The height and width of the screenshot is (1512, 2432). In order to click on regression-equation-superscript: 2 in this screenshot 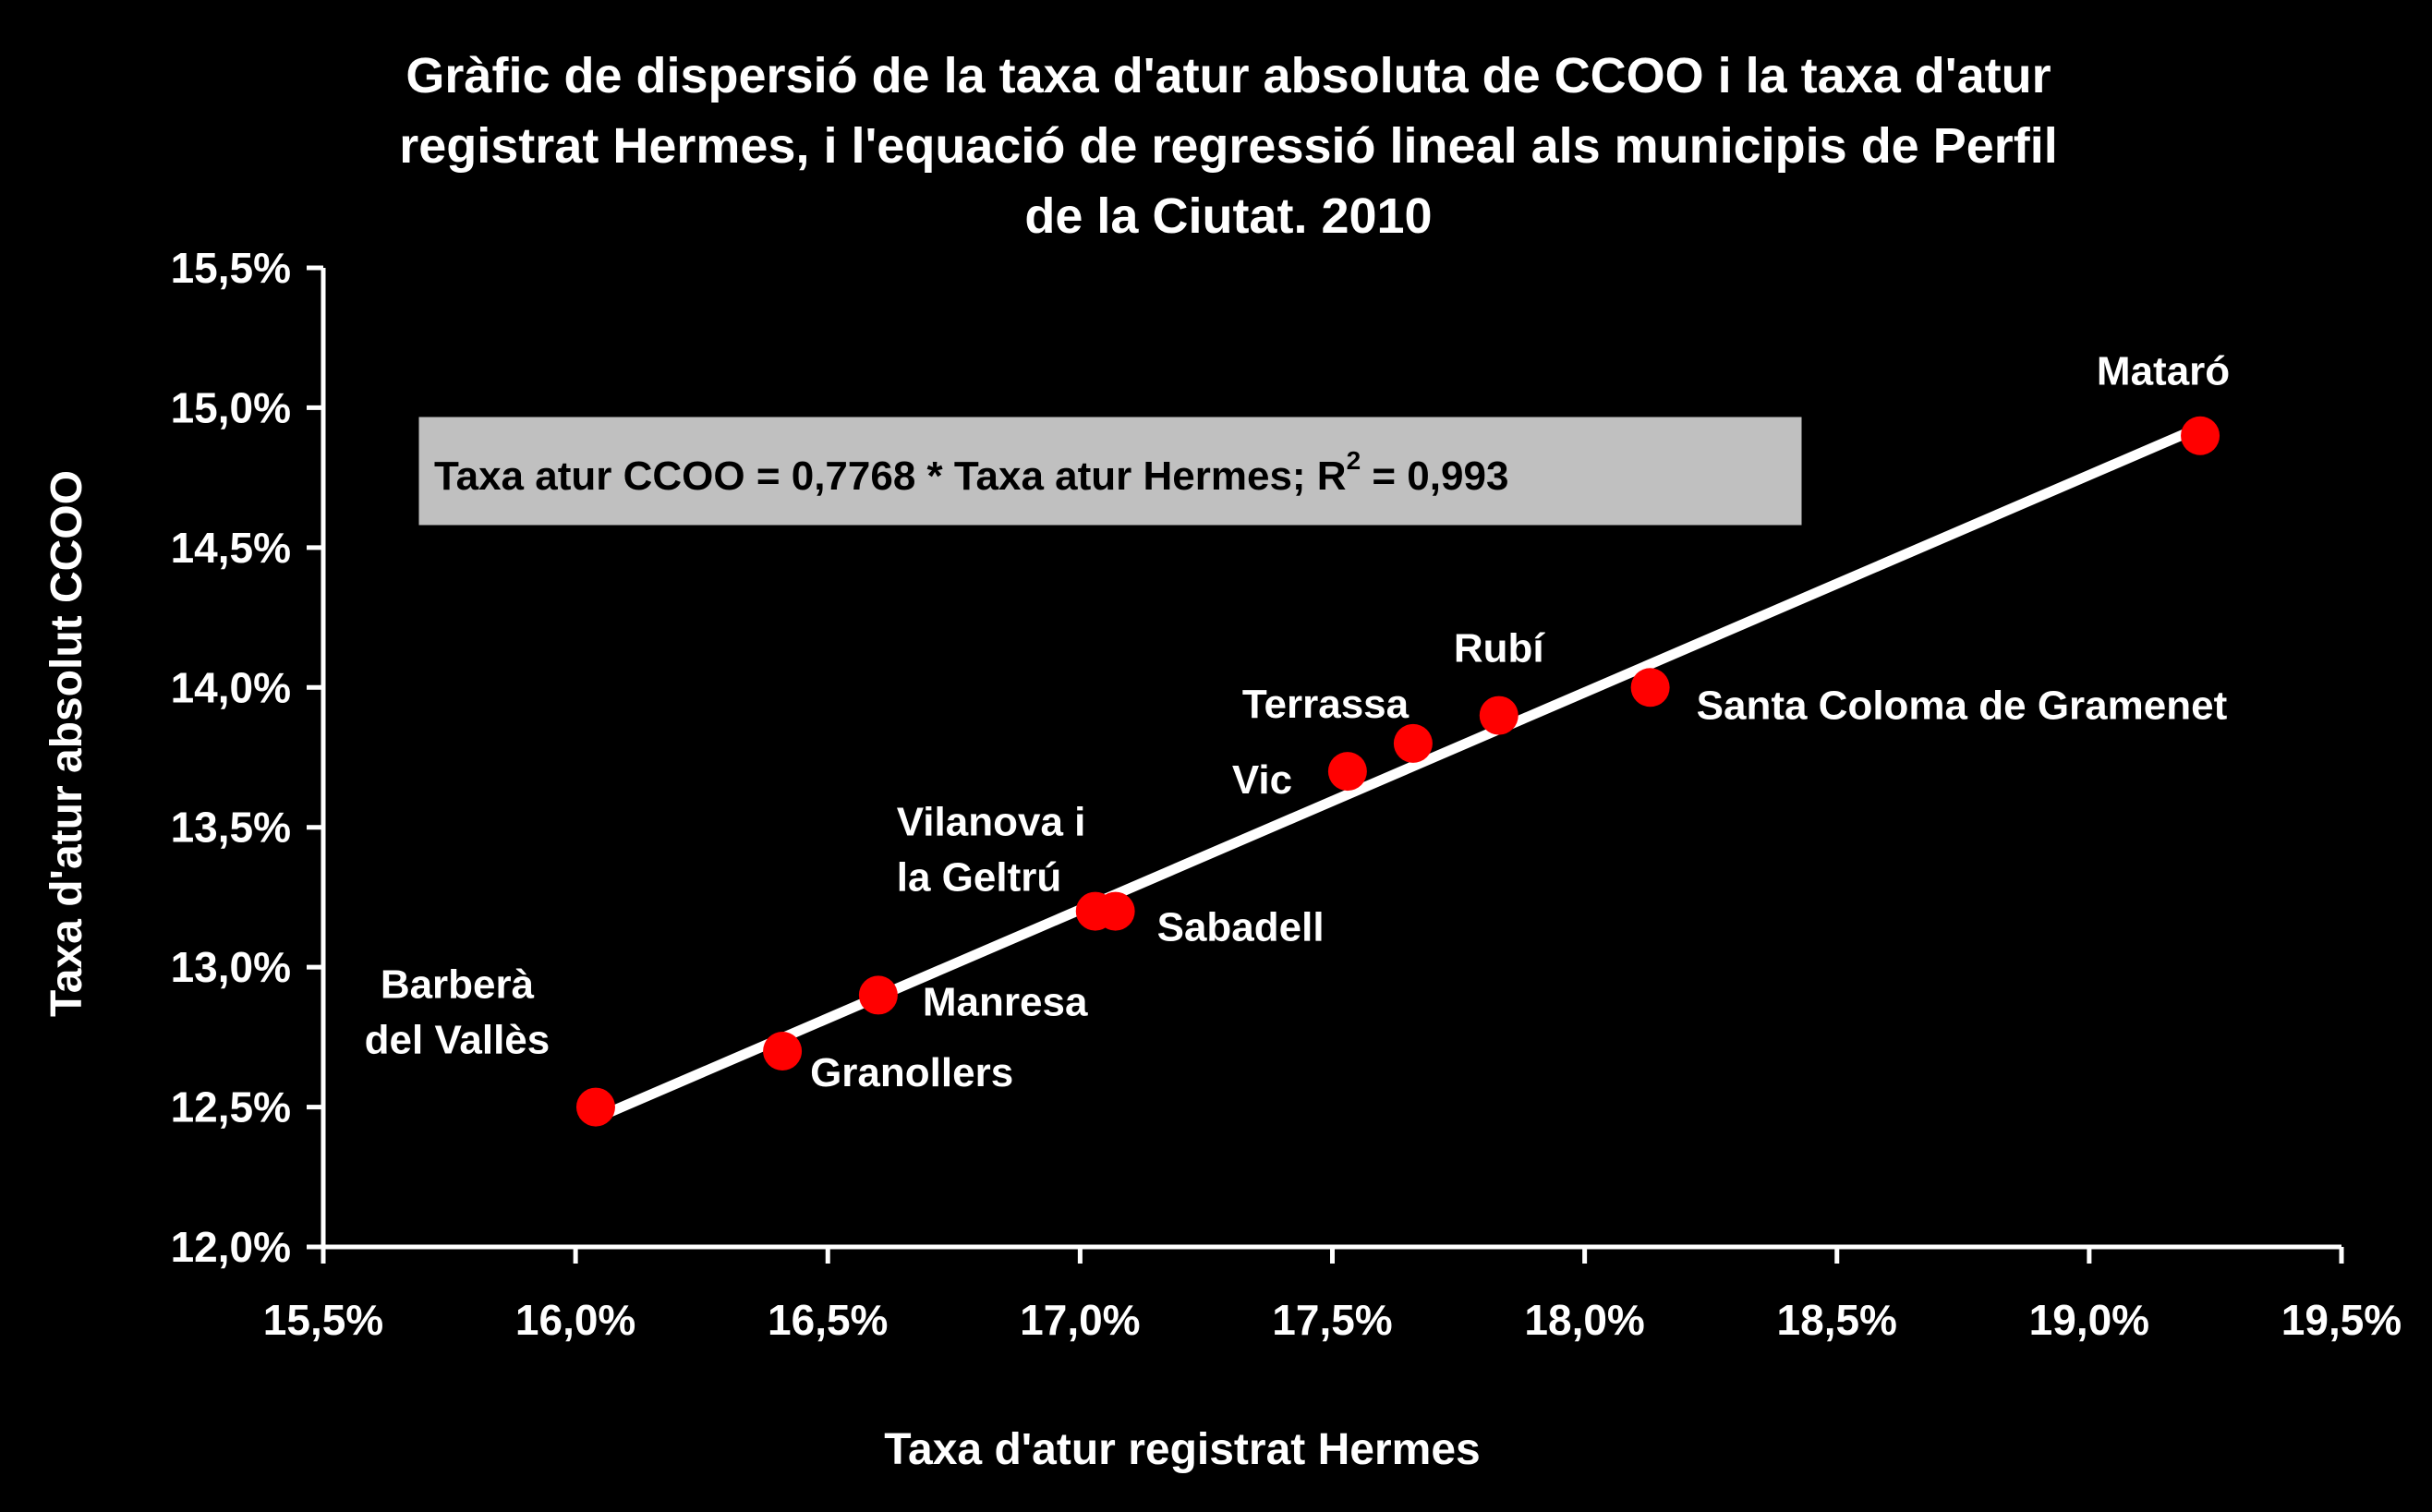, I will do `click(1354, 460)`.